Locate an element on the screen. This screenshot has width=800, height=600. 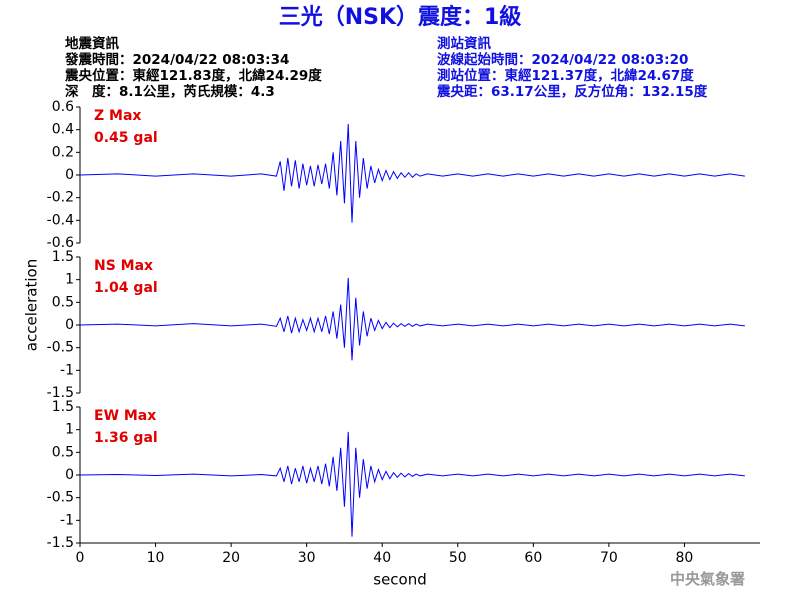
annotation: Z Max is located at coordinates (117, 116).